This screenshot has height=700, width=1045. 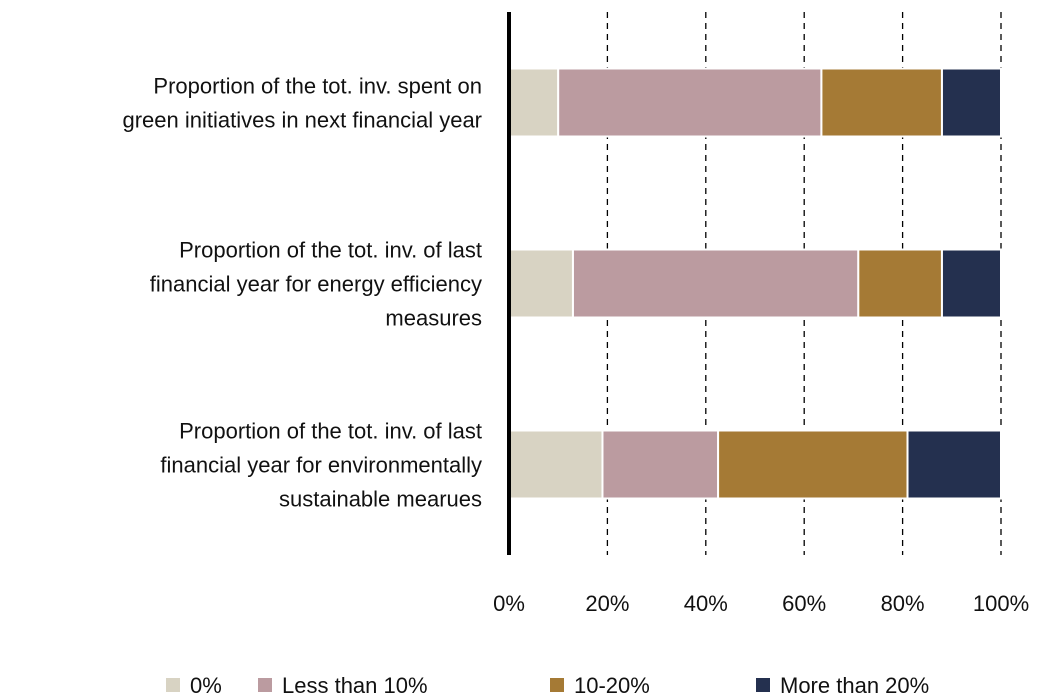 I want to click on x-tick-label: 0%, so click(x=509, y=603).